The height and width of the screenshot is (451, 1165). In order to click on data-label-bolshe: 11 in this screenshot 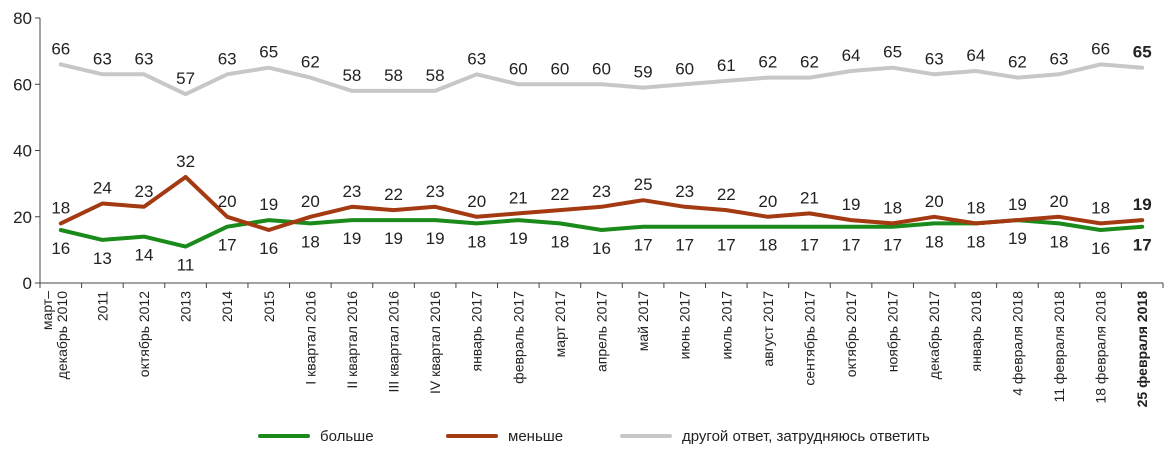, I will do `click(186, 265)`.